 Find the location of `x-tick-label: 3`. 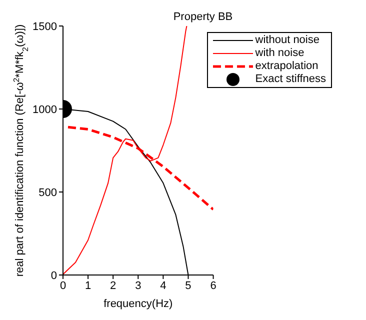

x-tick-label: 3 is located at coordinates (138, 286).